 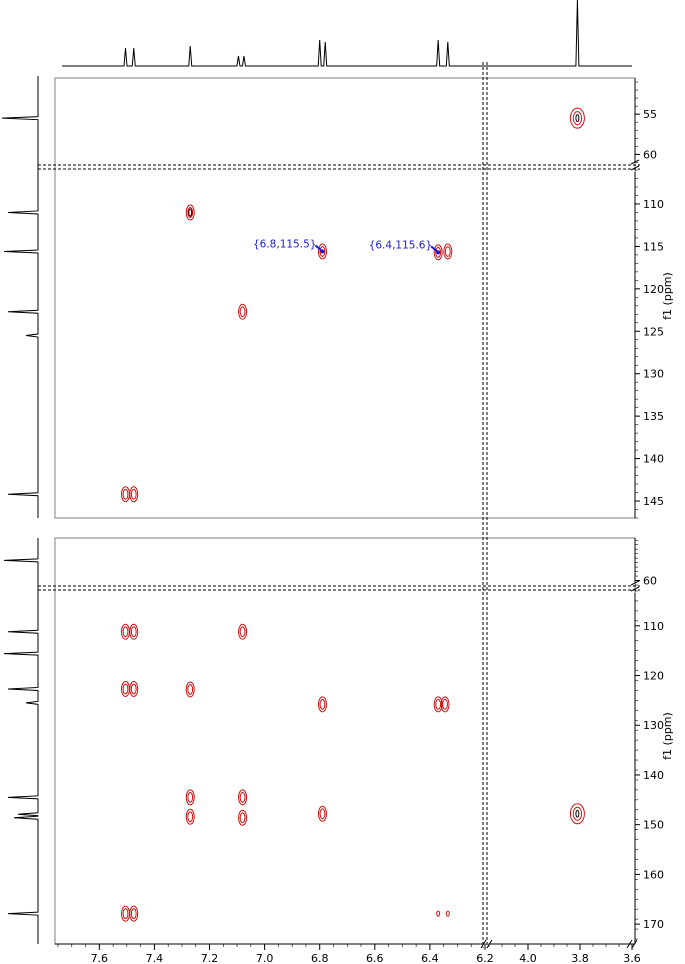 What do you see at coordinates (528, 958) in the screenshot?
I see `x-tick-label: 4.0` at bounding box center [528, 958].